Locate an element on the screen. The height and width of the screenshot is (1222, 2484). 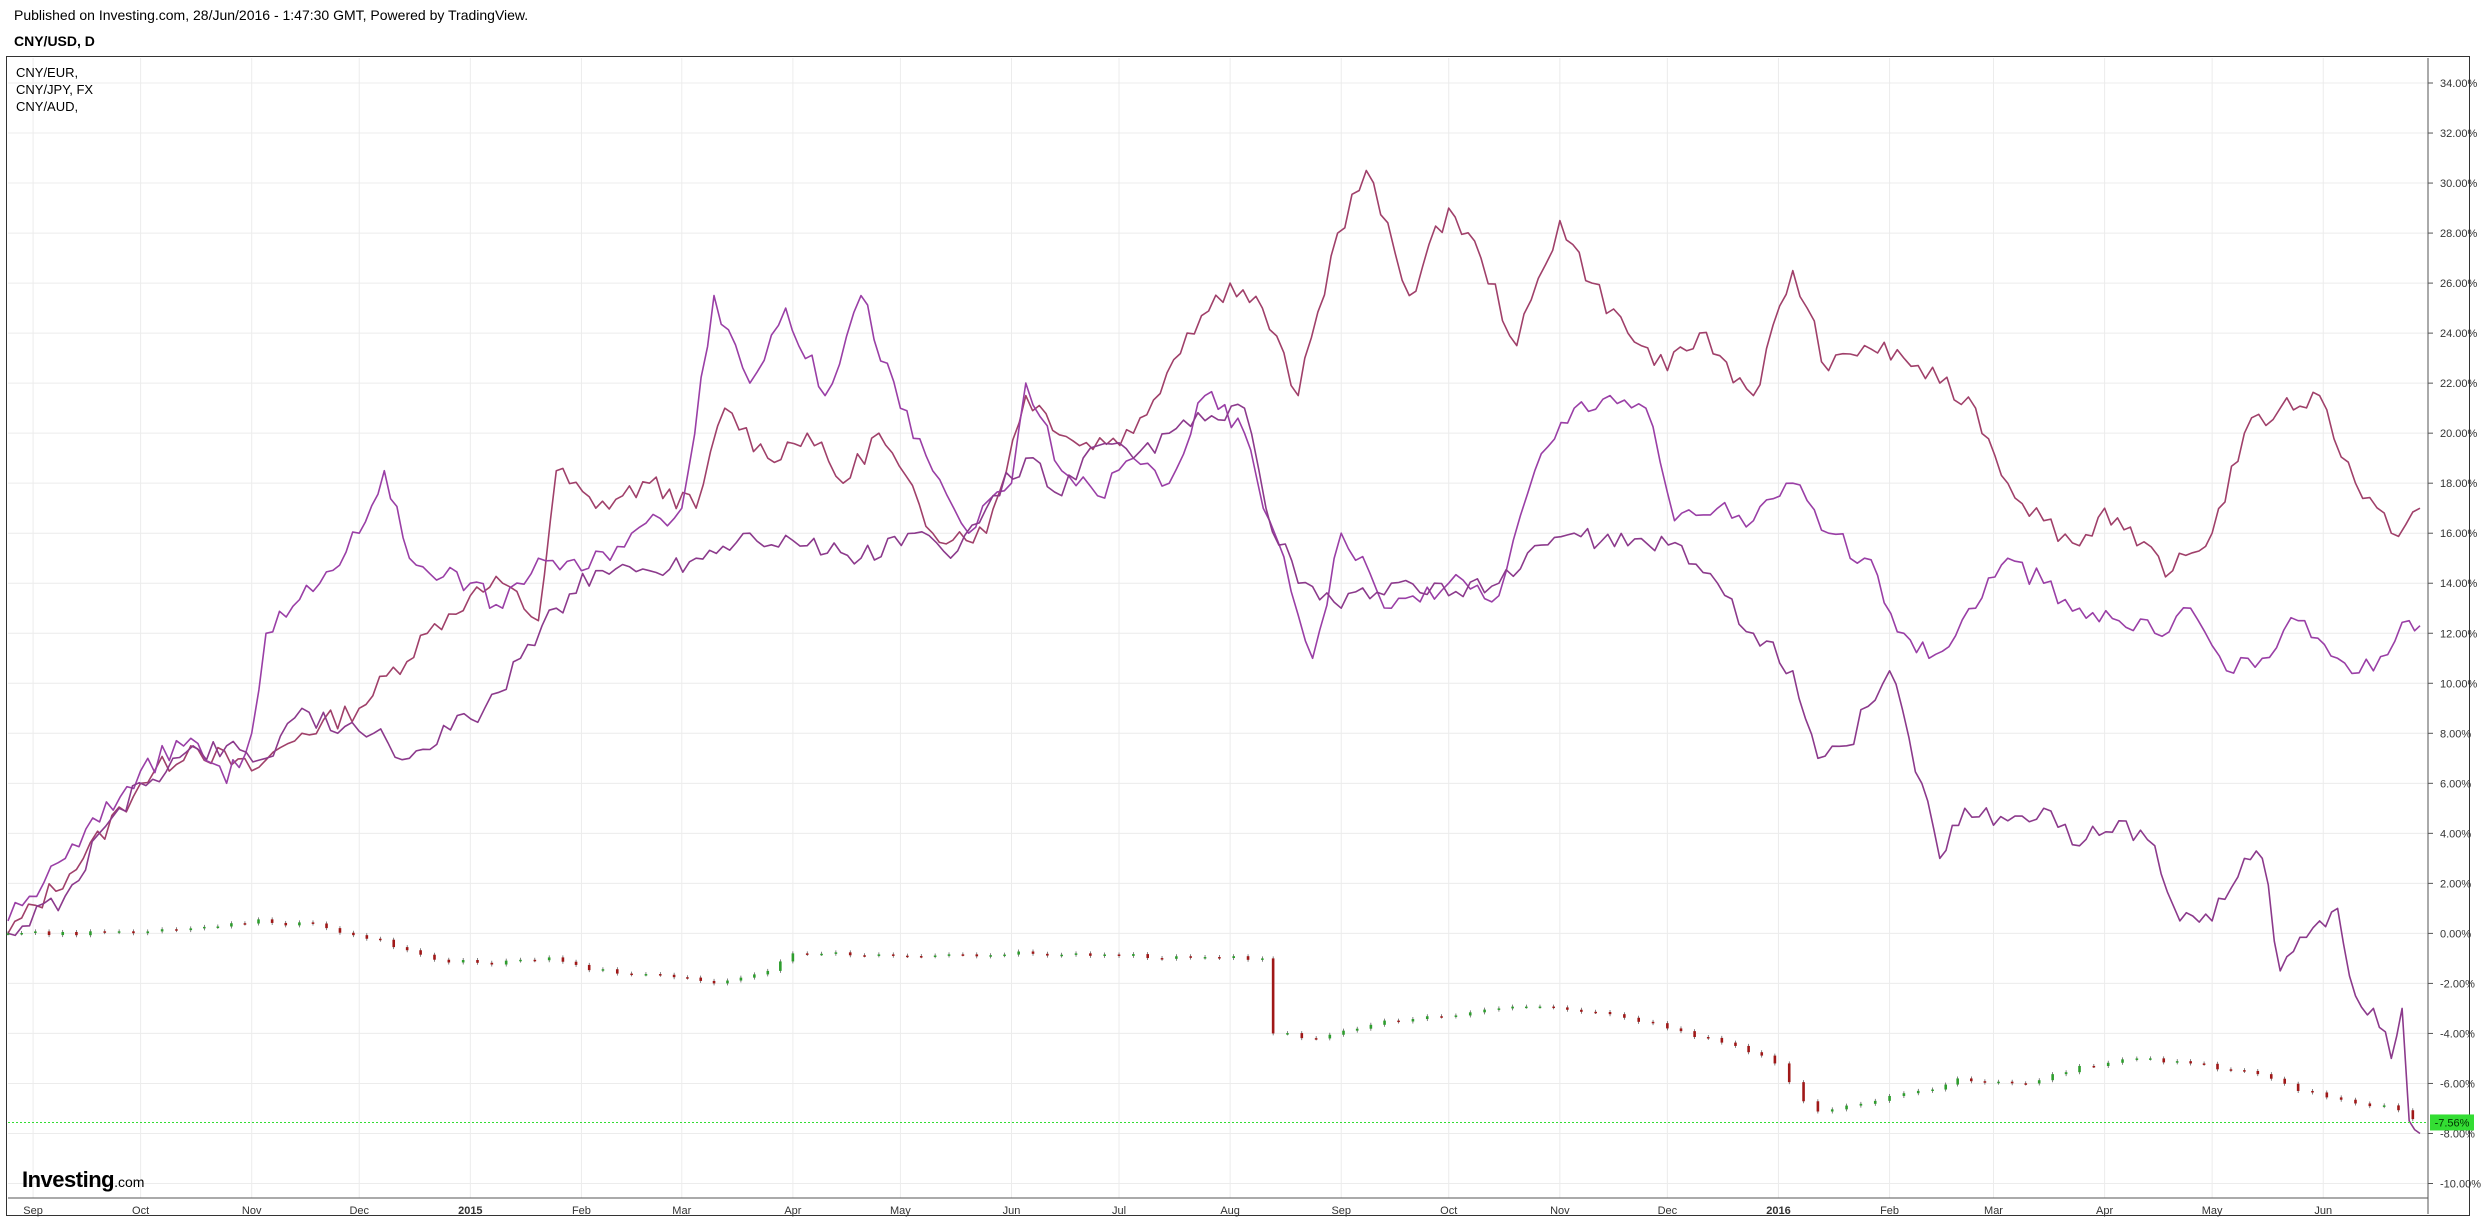
x-tick-label: May is located at coordinates (2212, 1211).